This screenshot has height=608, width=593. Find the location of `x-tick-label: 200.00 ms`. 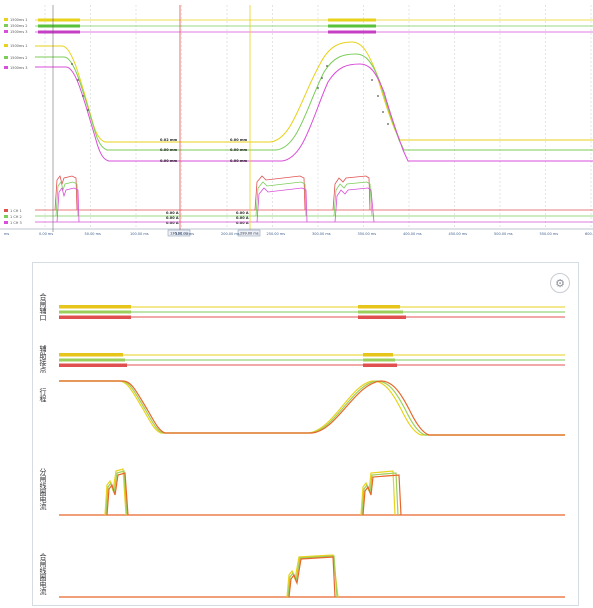

x-tick-label: 200.00 ms is located at coordinates (230, 234).